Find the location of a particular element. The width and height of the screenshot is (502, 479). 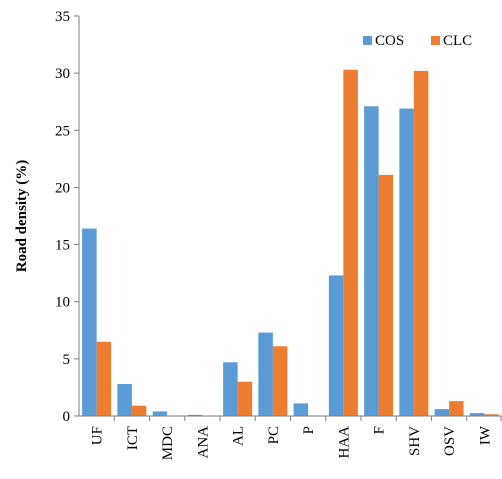

x-axis: UF ICT MDC ANA AL PC P HAA F SHV OSV IW is located at coordinates (290, 437).